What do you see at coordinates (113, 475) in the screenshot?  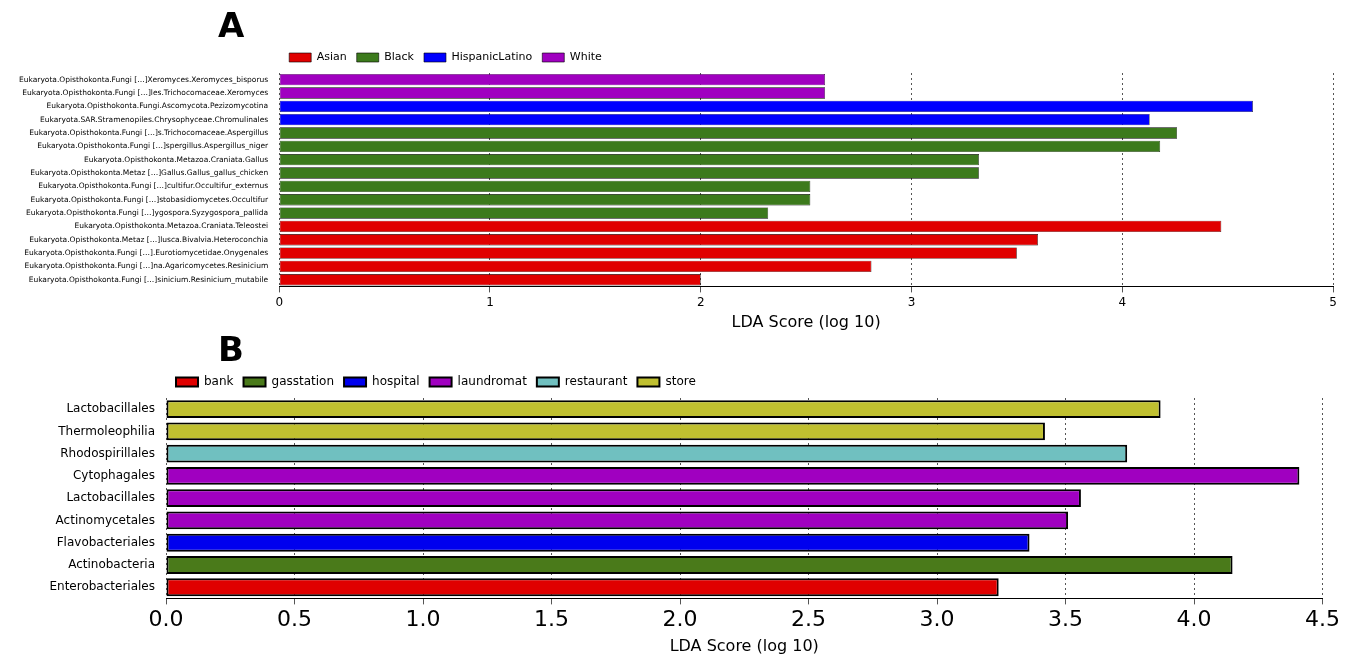 I see `y-tick-label: Cytophagales` at bounding box center [113, 475].